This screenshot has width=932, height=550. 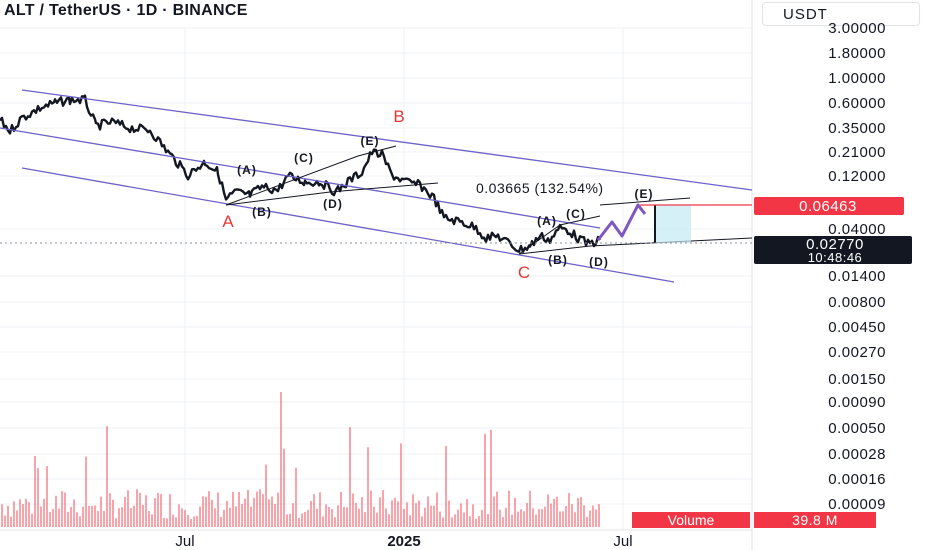 What do you see at coordinates (857, 302) in the screenshot?
I see `y-tick-label: 0.00800` at bounding box center [857, 302].